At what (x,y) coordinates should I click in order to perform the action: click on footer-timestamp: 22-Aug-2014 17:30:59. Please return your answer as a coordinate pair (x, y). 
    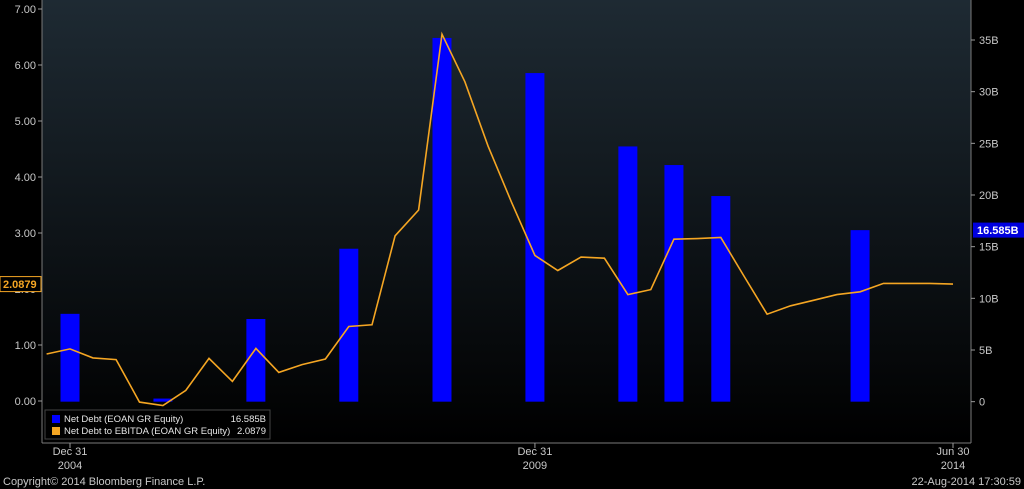
    Looking at the image, I should click on (966, 482).